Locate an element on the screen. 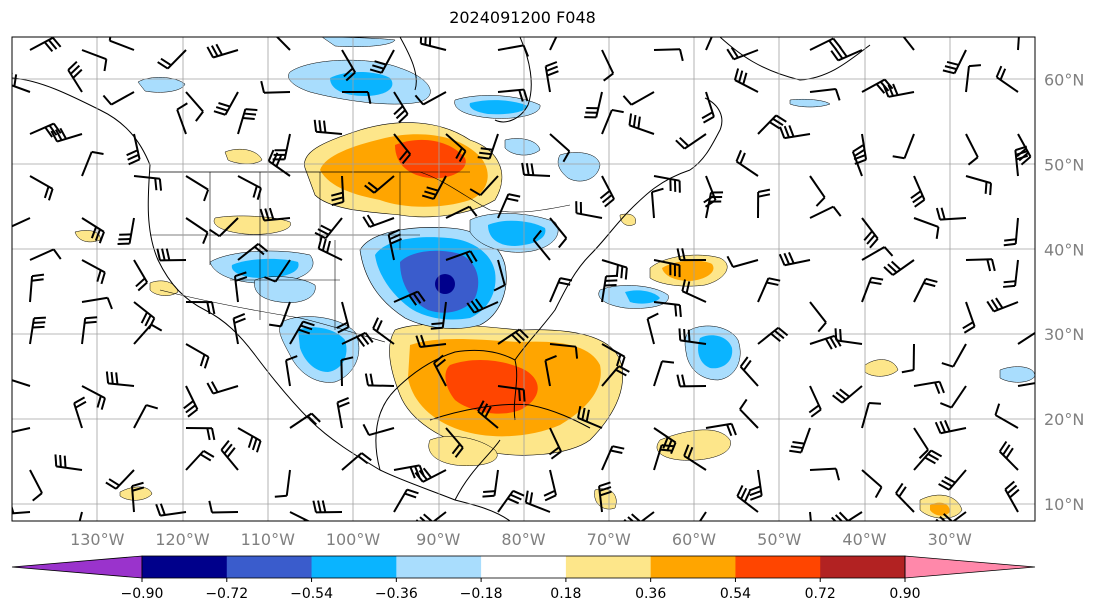 The width and height of the screenshot is (1105, 615). latitude-tick-label: 10°N is located at coordinates (1064, 504).